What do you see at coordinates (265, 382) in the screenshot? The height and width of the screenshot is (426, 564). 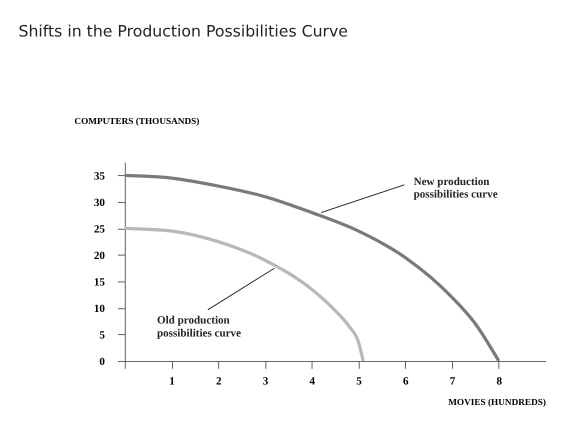 I see `x-tick-label: 3` at bounding box center [265, 382].